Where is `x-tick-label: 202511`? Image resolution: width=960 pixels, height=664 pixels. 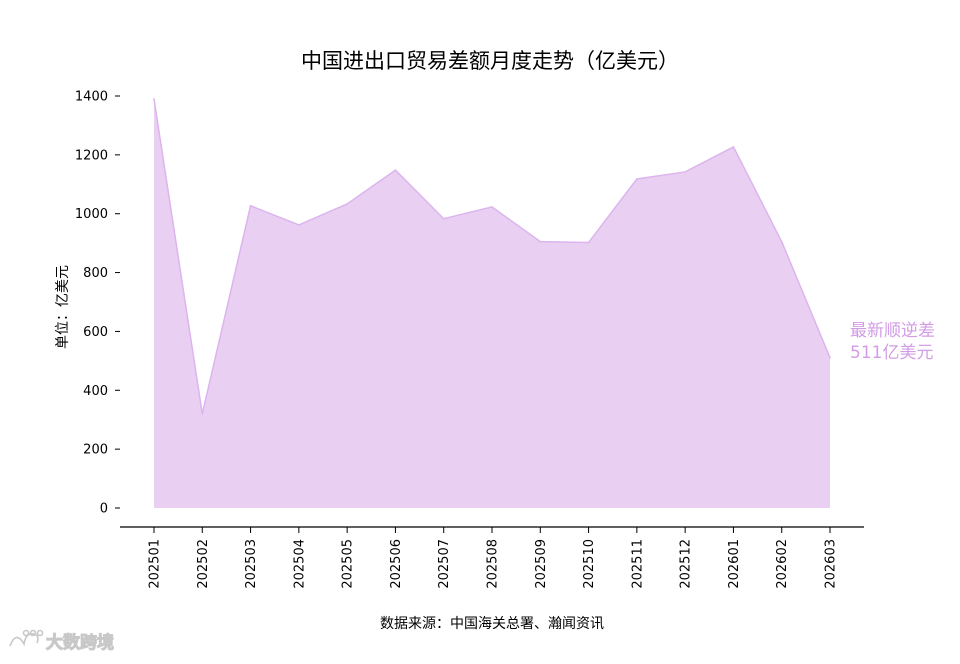
x-tick-label: 202511 is located at coordinates (637, 564).